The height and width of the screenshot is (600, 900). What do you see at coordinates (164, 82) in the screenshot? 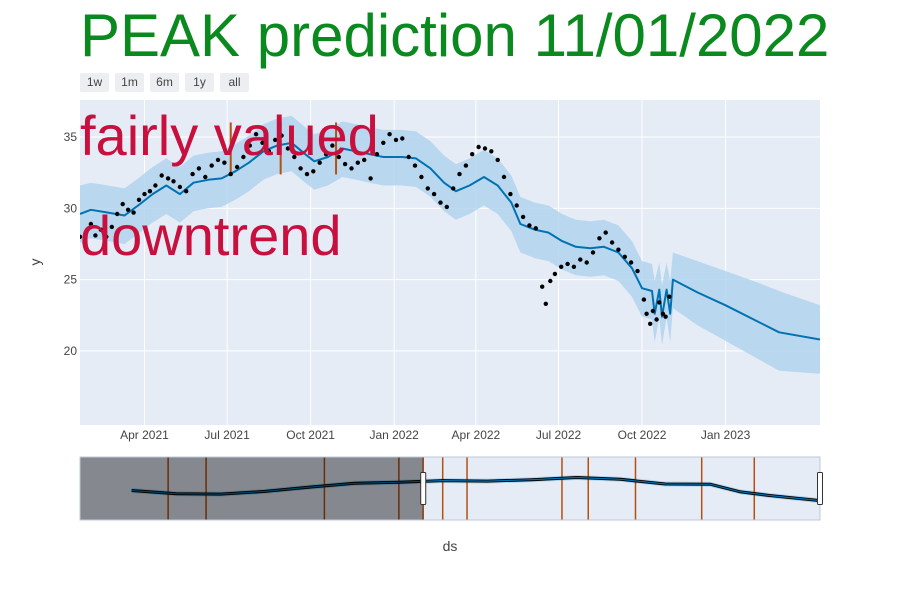
I see `range-button-6m: 6m` at bounding box center [164, 82].